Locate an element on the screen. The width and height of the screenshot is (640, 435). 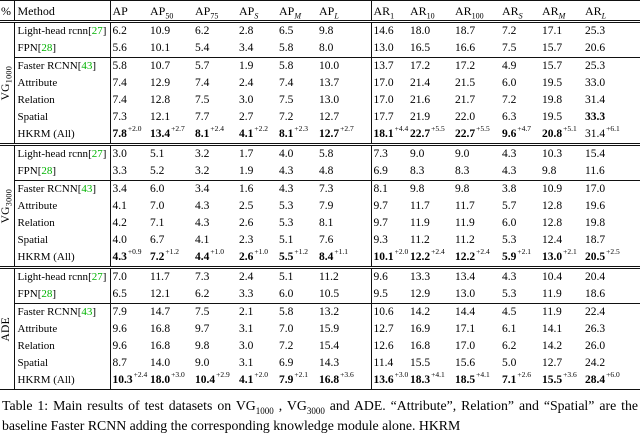
value-cell: 4.1+2.0 is located at coordinates (257, 380).